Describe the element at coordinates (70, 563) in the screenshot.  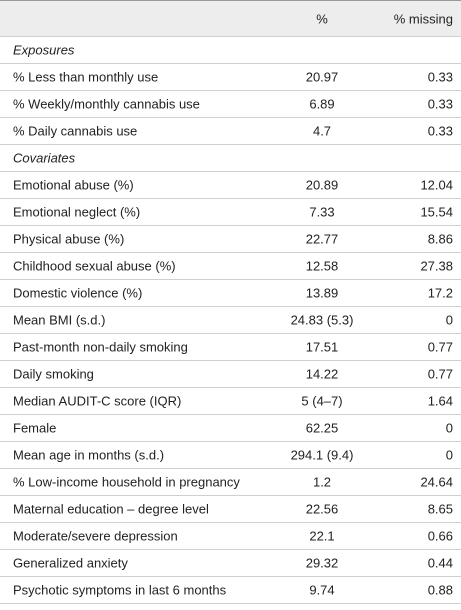
I see `row-label: Generalized anxiety` at that location.